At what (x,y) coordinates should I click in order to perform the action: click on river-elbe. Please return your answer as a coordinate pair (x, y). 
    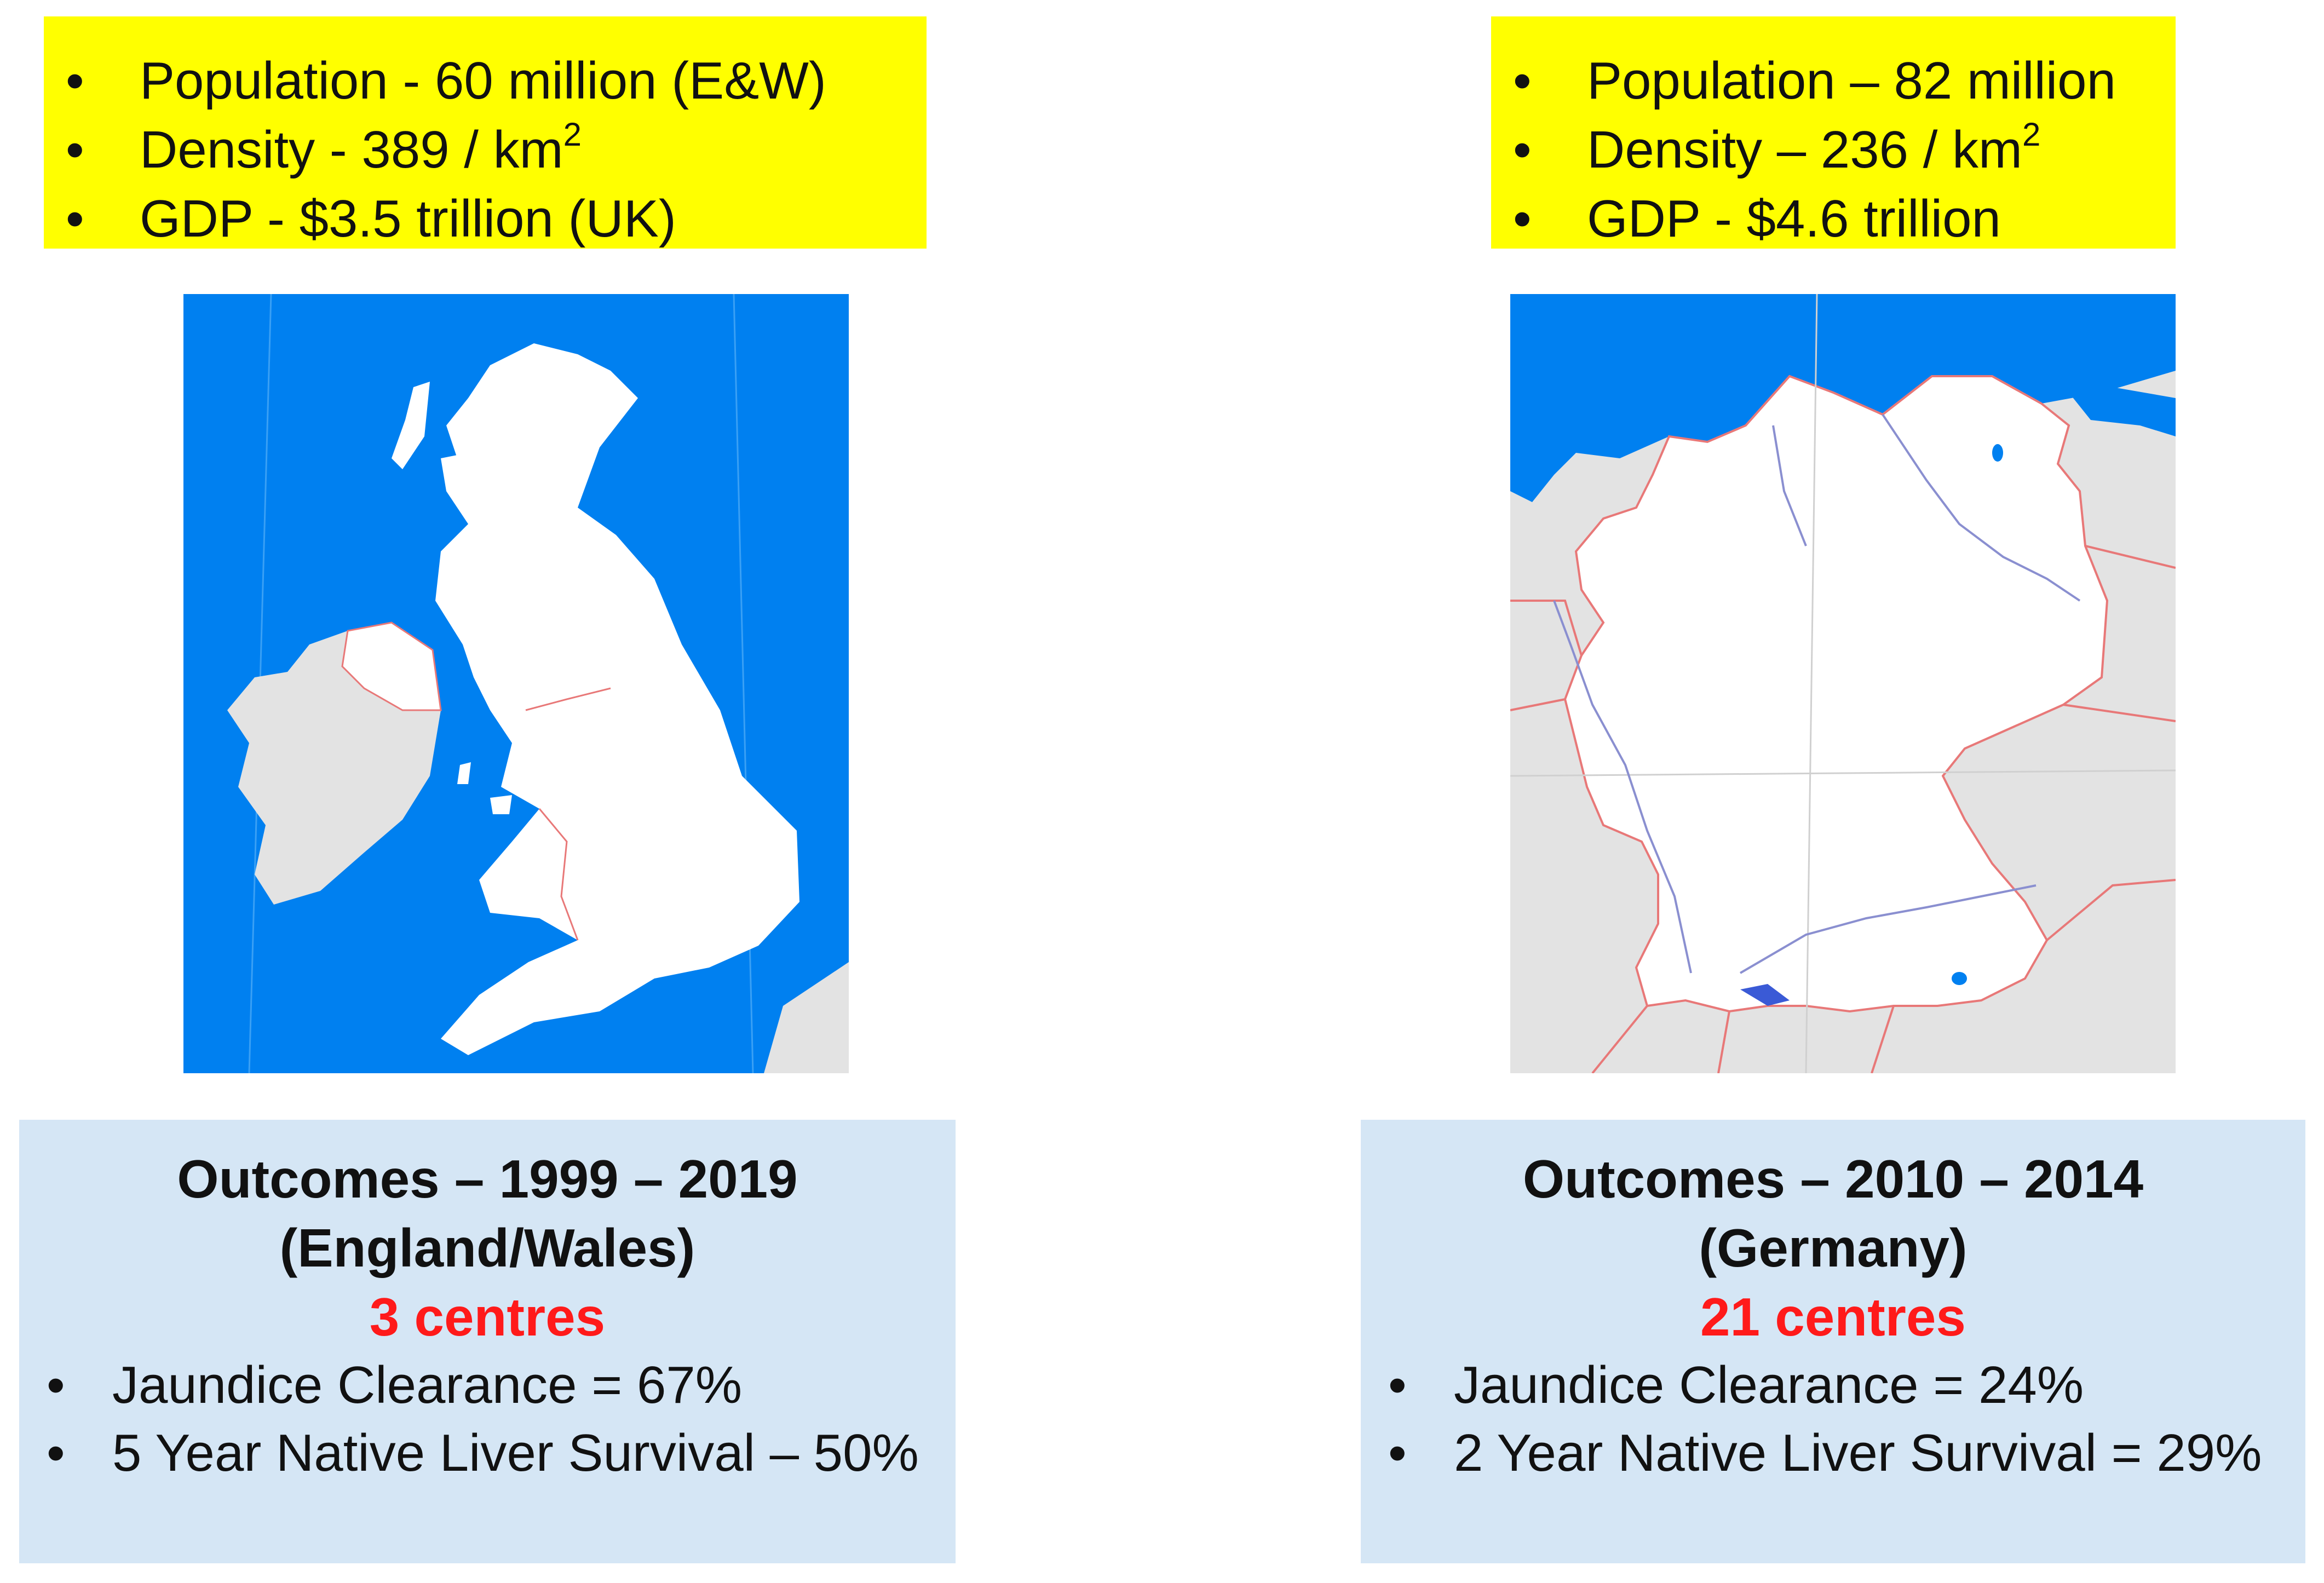
    Looking at the image, I should click on (1981, 507).